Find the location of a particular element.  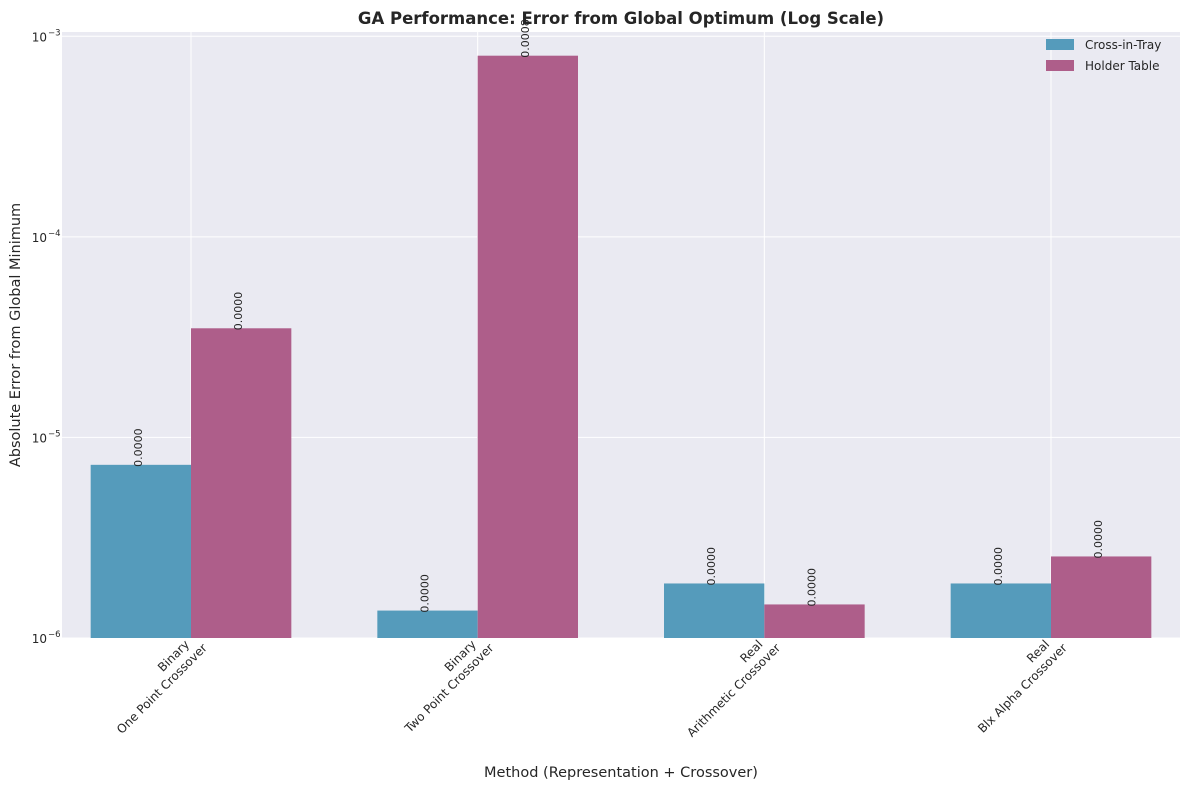

y-tick-exponent: −5 is located at coordinates (54, 434).